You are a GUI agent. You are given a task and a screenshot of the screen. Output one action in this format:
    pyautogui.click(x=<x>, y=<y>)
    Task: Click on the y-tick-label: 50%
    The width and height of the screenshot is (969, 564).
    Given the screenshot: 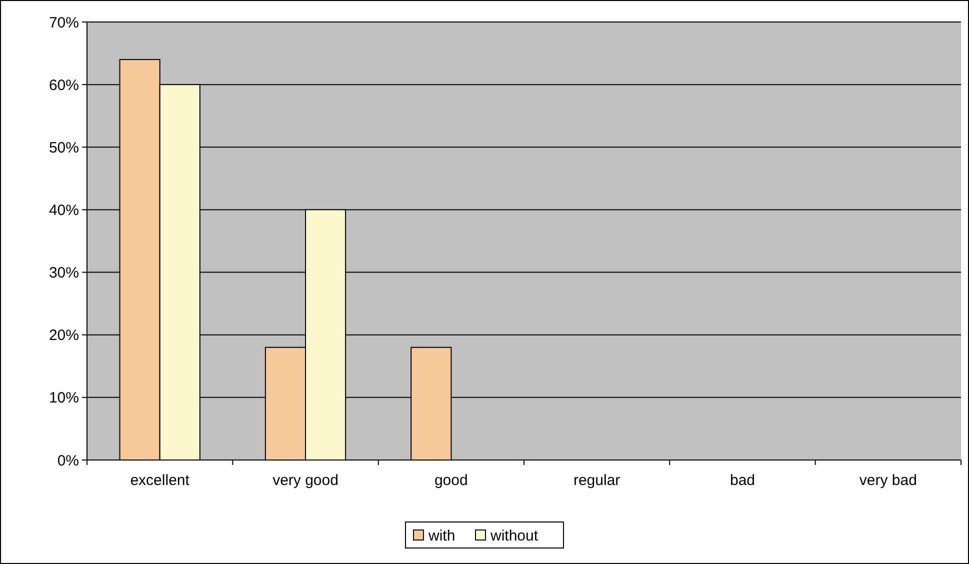 What is the action you would take?
    pyautogui.click(x=63, y=147)
    